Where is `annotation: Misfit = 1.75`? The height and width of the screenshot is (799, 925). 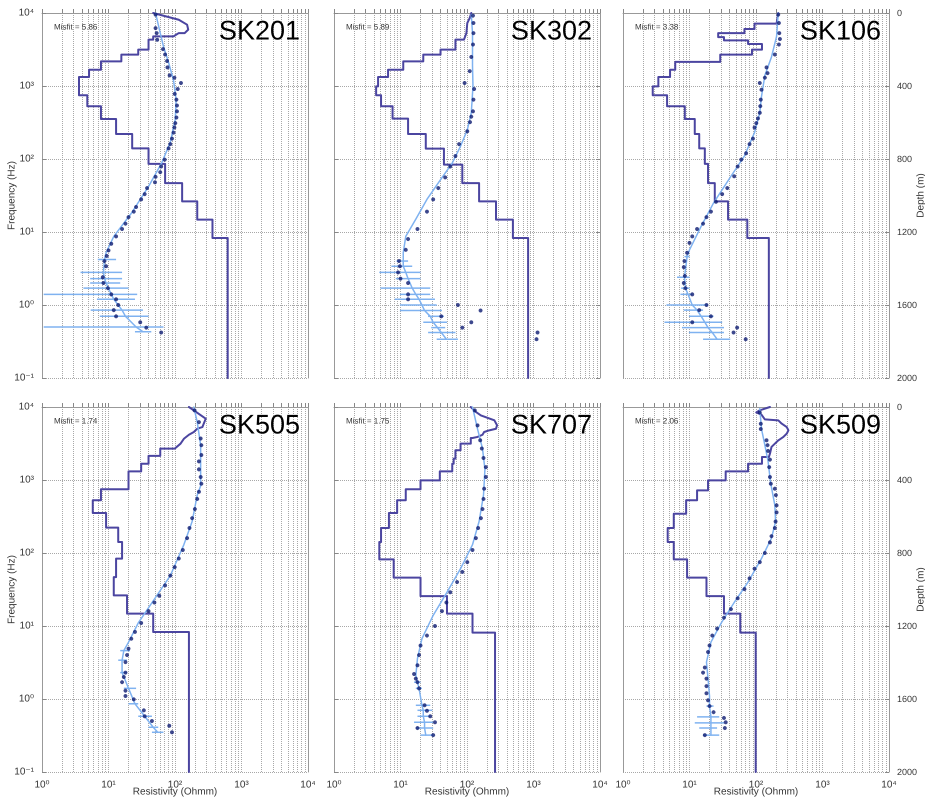
annotation: Misfit = 1.75 is located at coordinates (368, 421).